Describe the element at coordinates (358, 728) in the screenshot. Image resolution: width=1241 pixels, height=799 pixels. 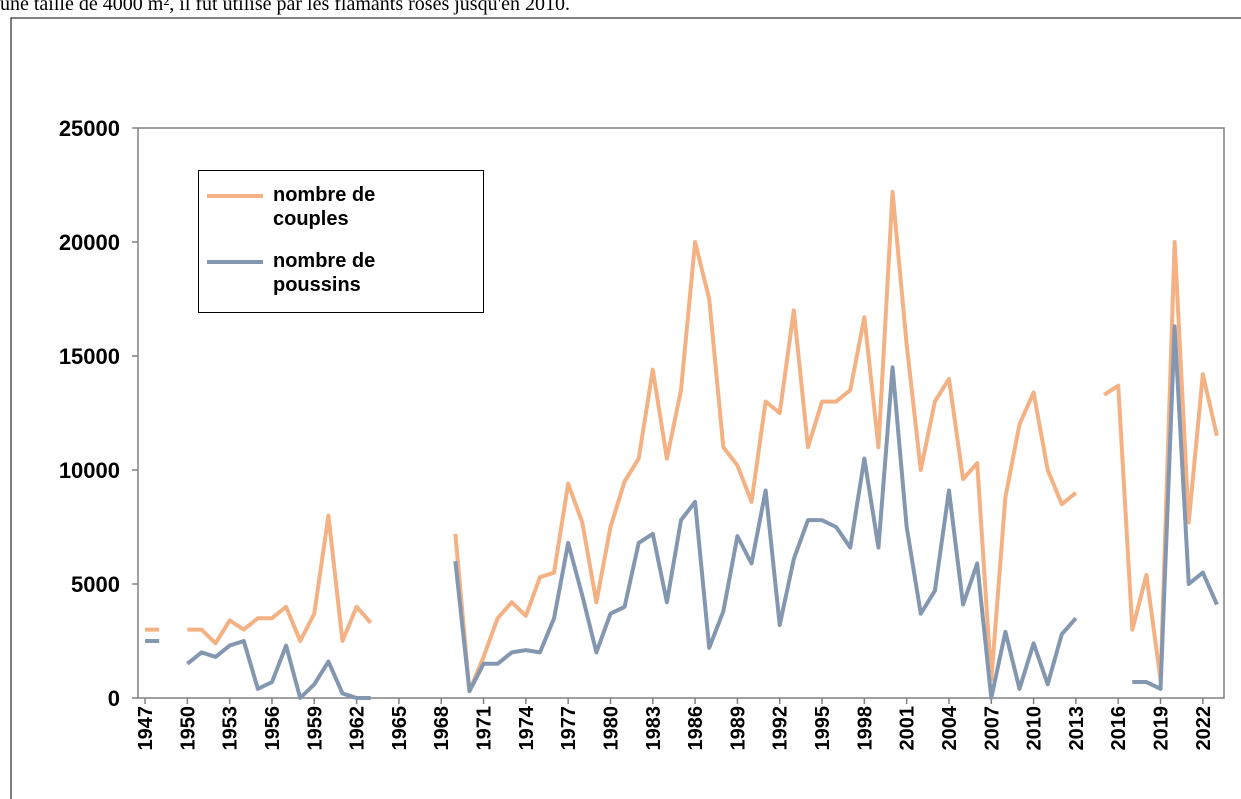
I see `x-tick-label: 1962` at that location.